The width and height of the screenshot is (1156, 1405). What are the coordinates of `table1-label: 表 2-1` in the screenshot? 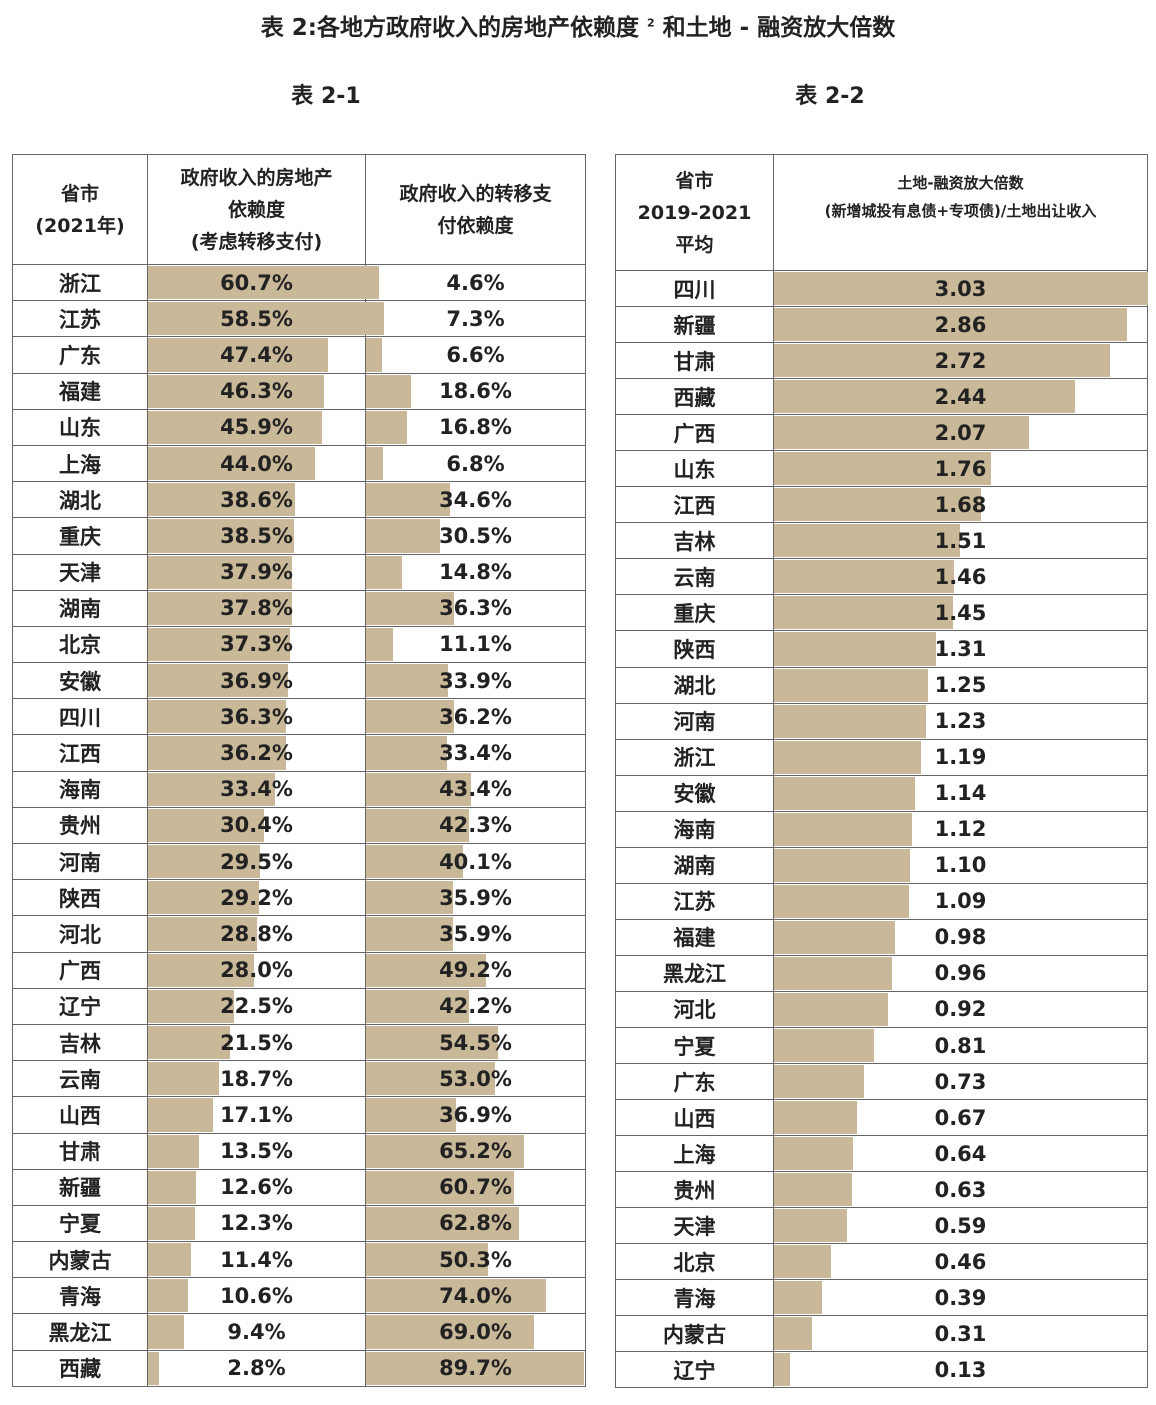 It's located at (326, 96).